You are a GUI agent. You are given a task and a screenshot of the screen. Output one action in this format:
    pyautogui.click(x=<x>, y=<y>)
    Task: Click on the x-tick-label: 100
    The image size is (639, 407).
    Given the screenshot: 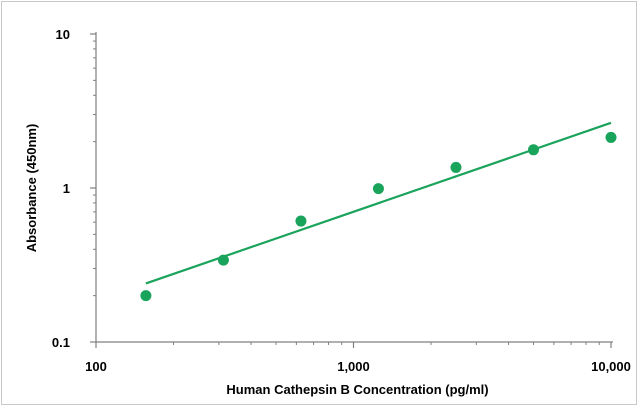 What is the action you would take?
    pyautogui.click(x=96, y=366)
    